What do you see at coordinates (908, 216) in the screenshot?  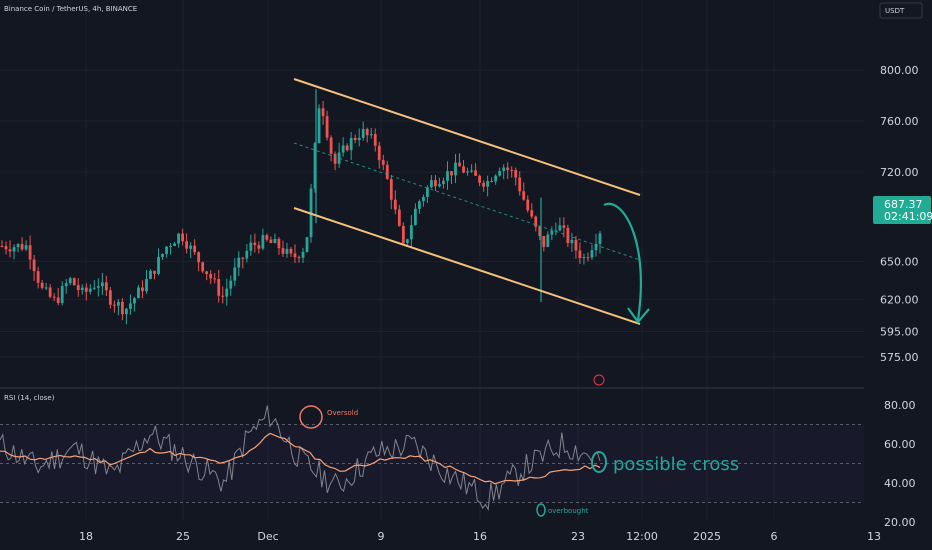 I see `bar-countdown: 02:41:09` at bounding box center [908, 216].